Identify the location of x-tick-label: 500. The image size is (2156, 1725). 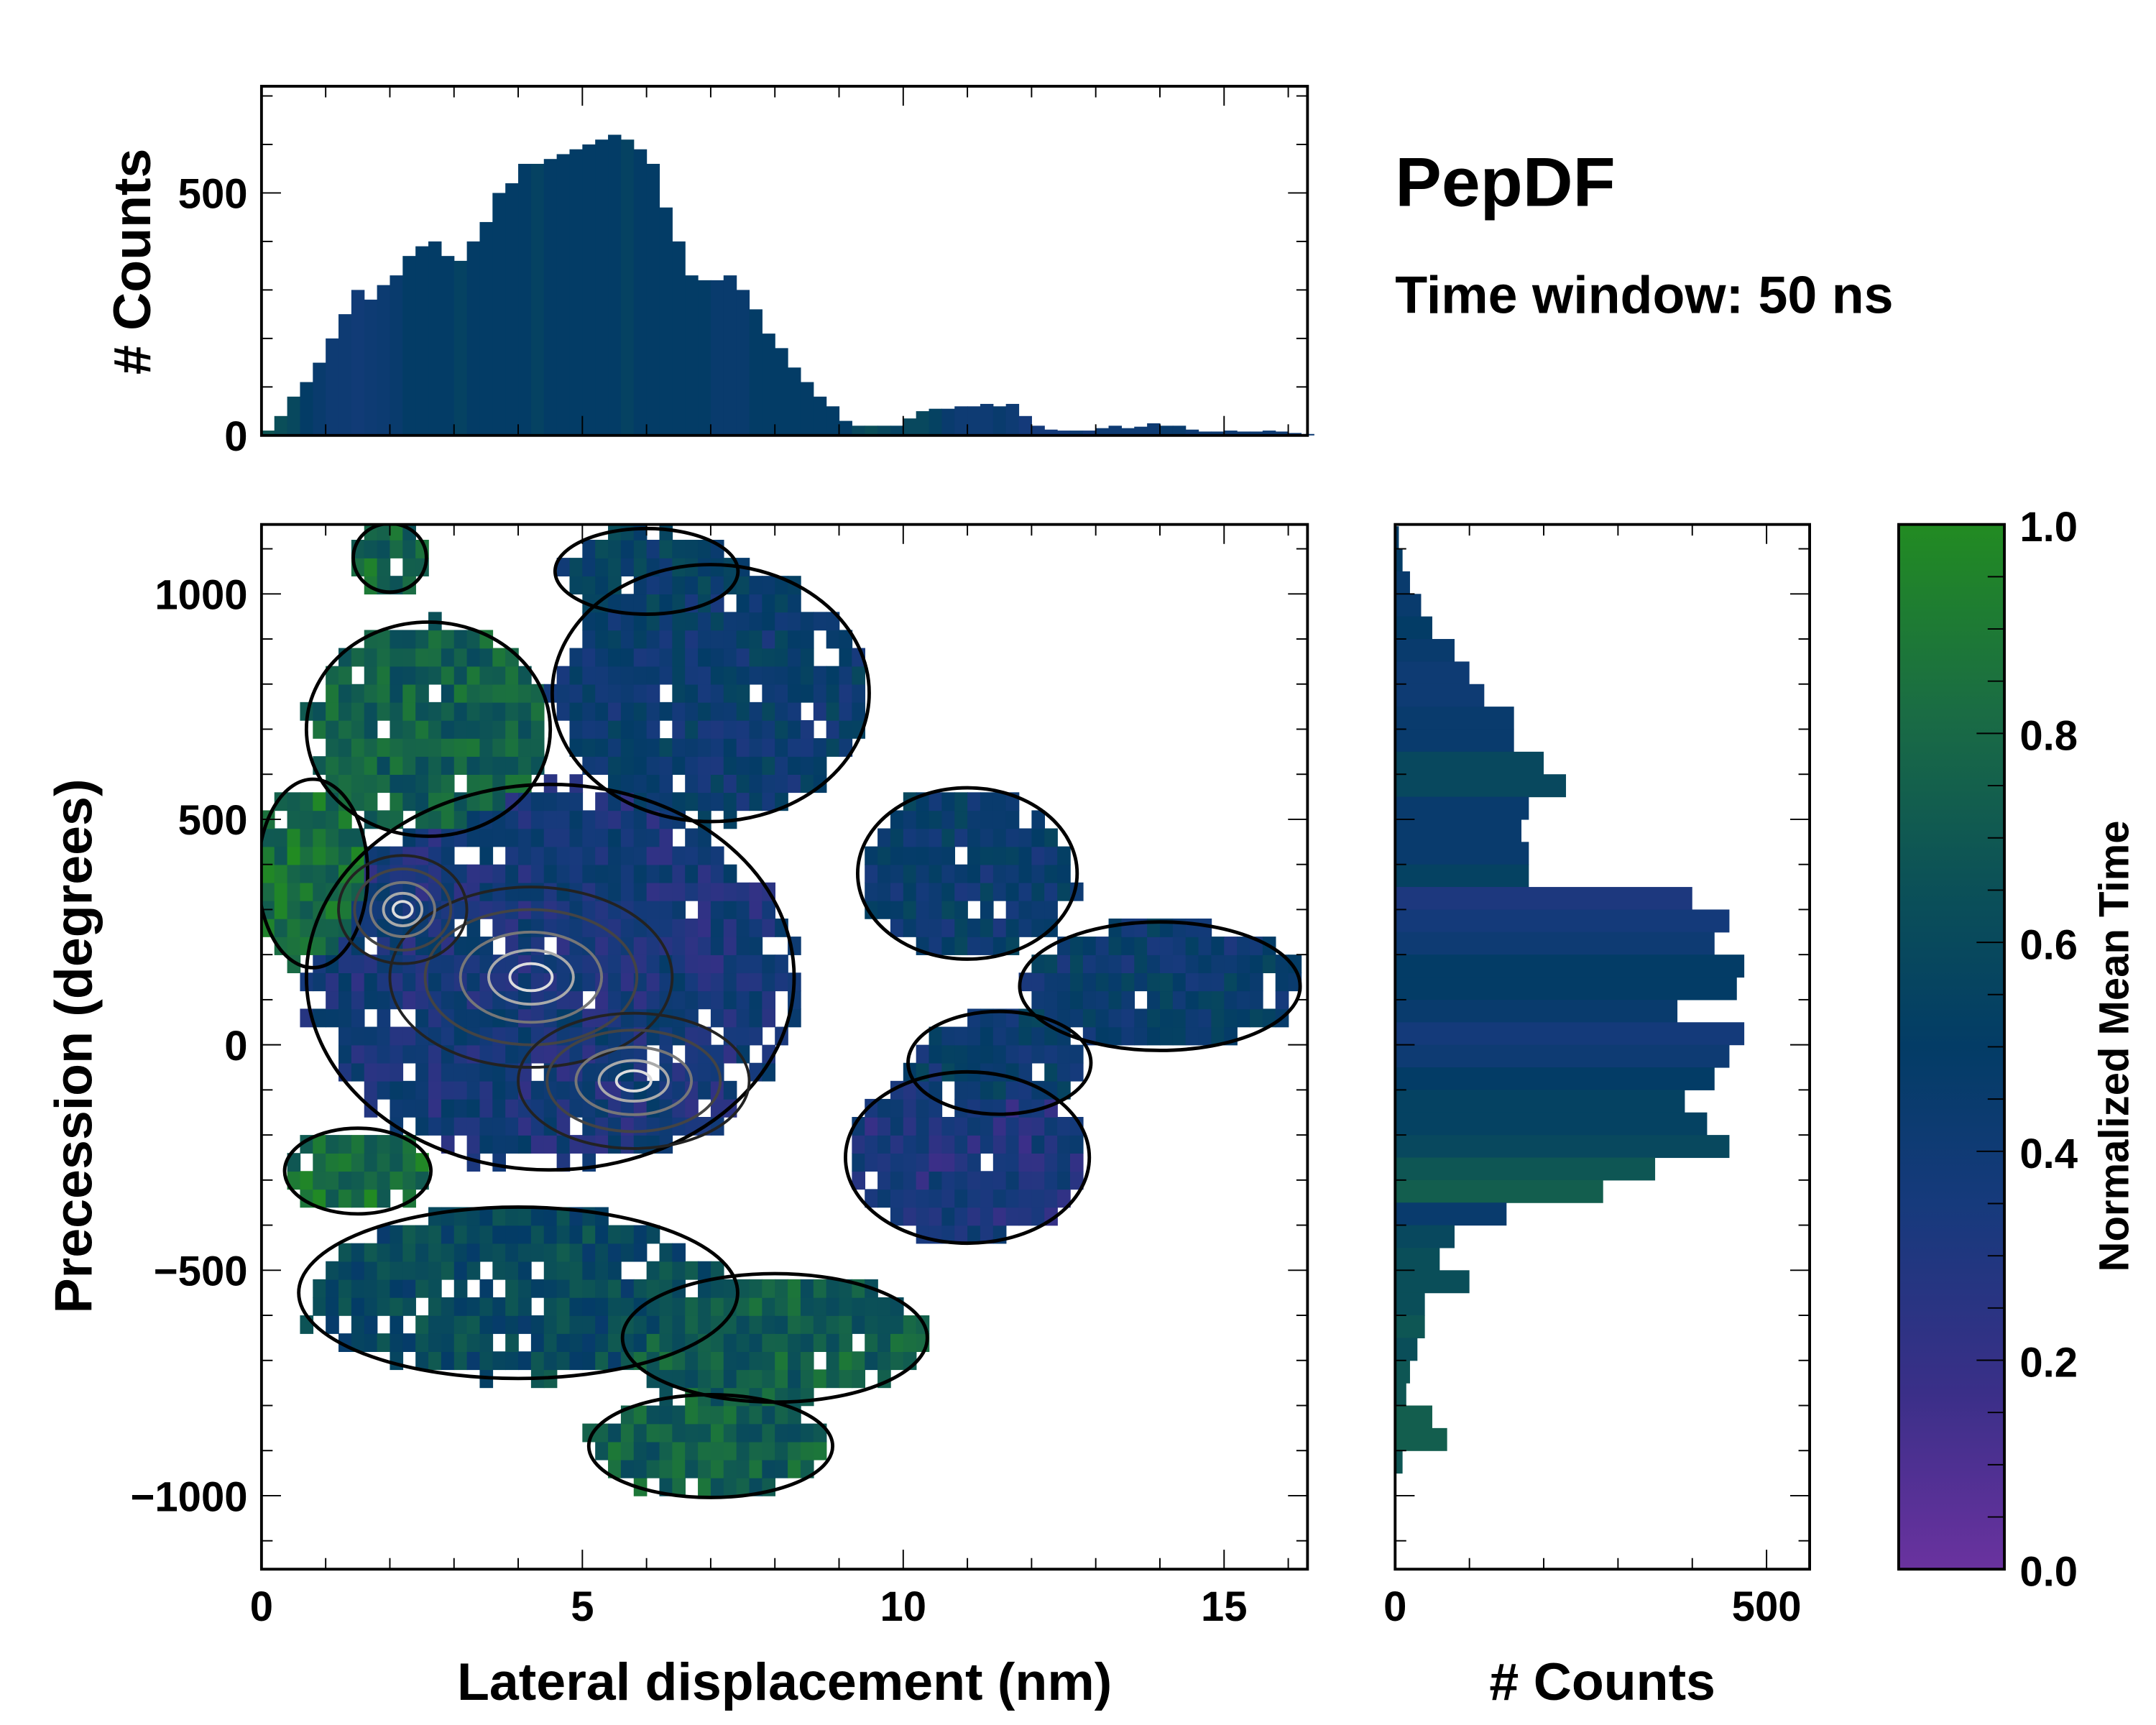
(1767, 1606).